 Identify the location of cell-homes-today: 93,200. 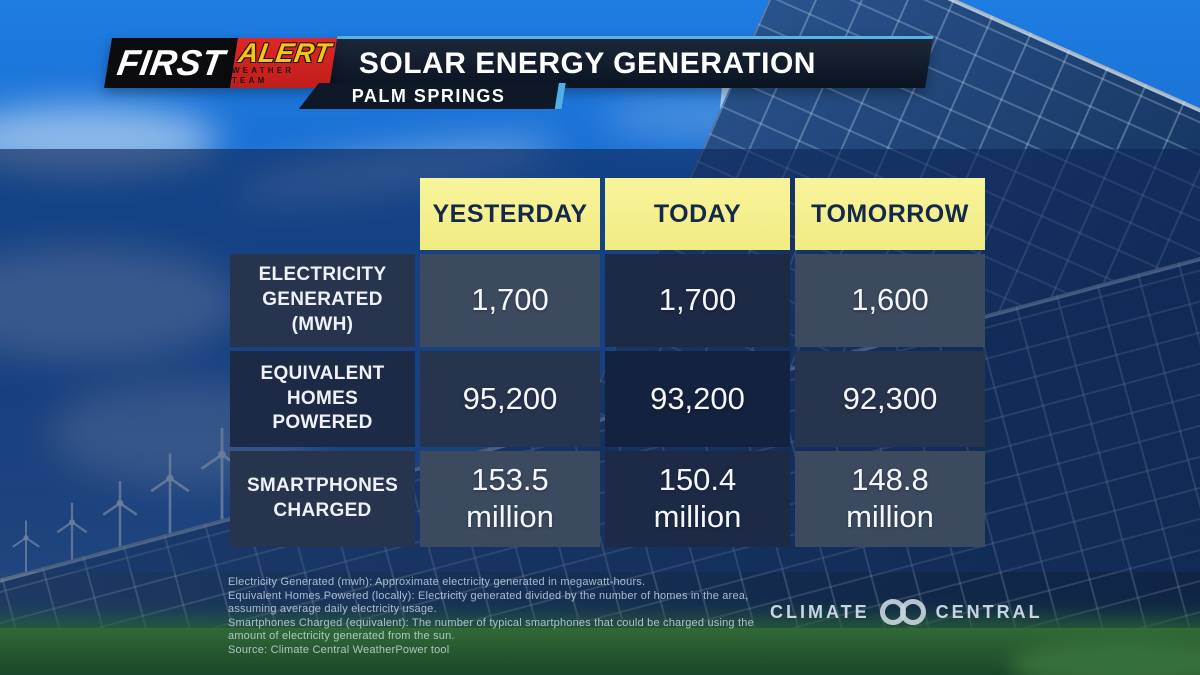
(697, 399).